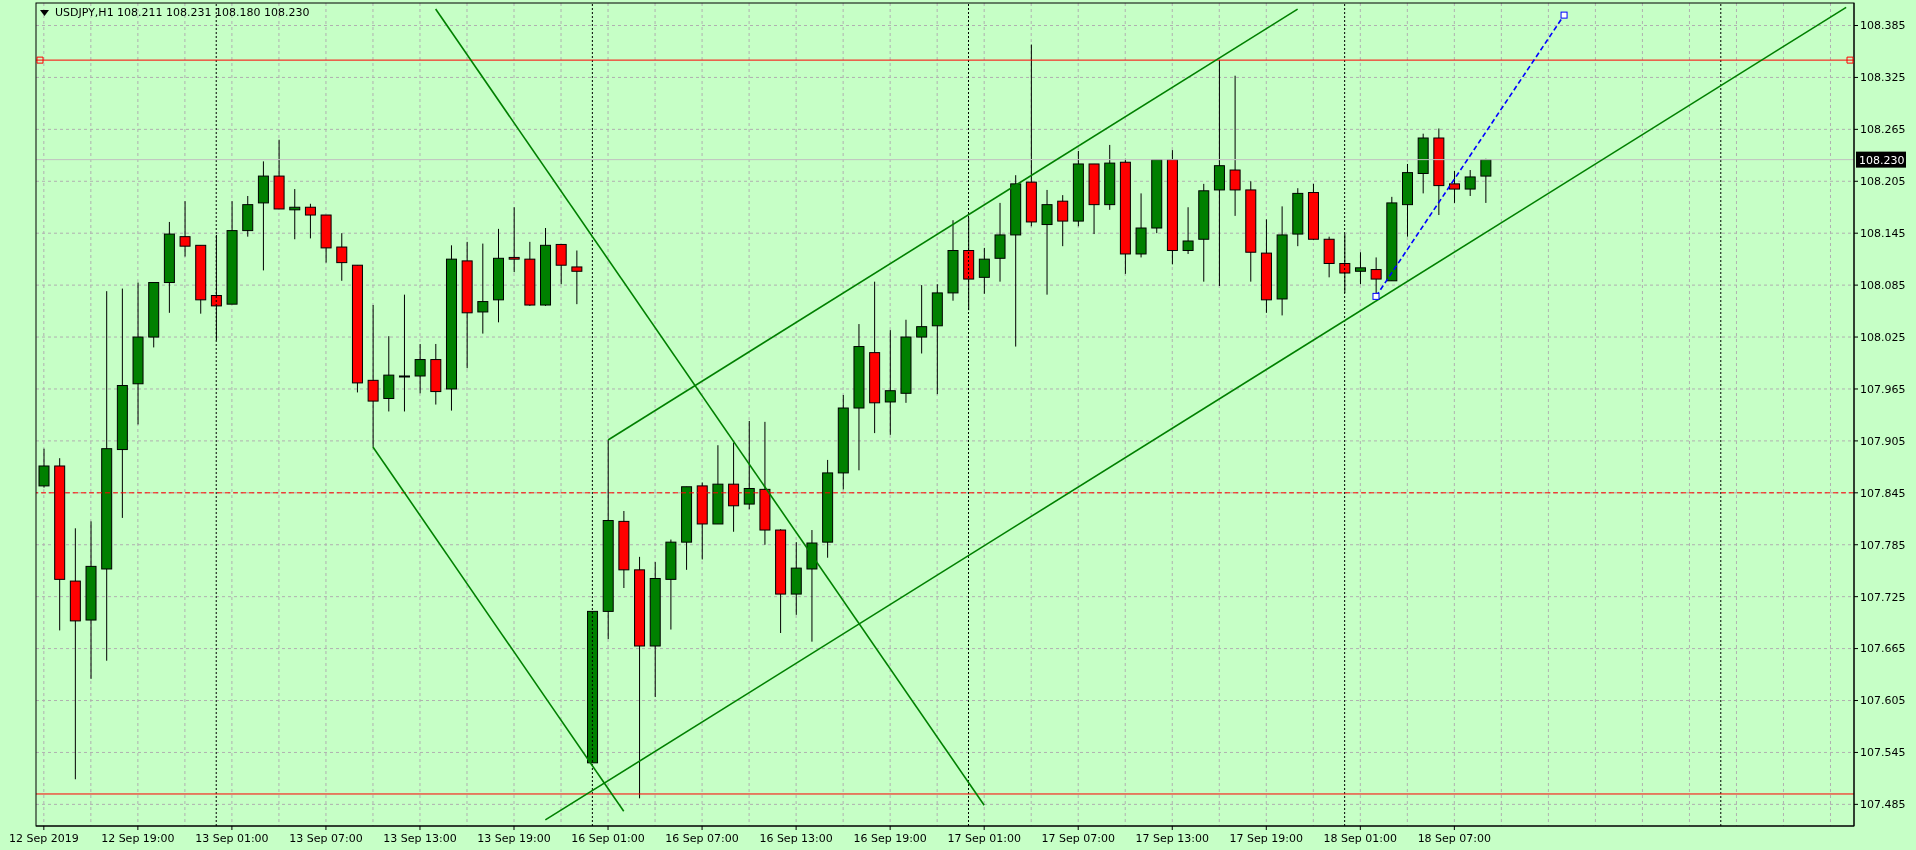 This screenshot has width=1916, height=850. I want to click on y-tick-label: 107.905, so click(1883, 441).